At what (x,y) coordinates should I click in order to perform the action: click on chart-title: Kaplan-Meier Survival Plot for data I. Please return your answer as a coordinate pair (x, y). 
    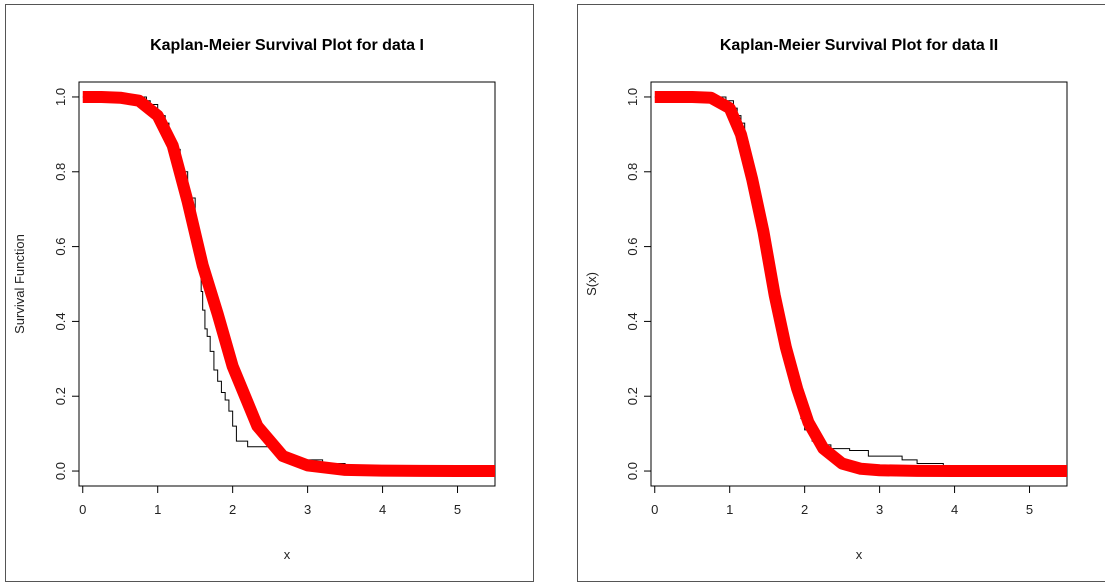
    Looking at the image, I should click on (287, 45).